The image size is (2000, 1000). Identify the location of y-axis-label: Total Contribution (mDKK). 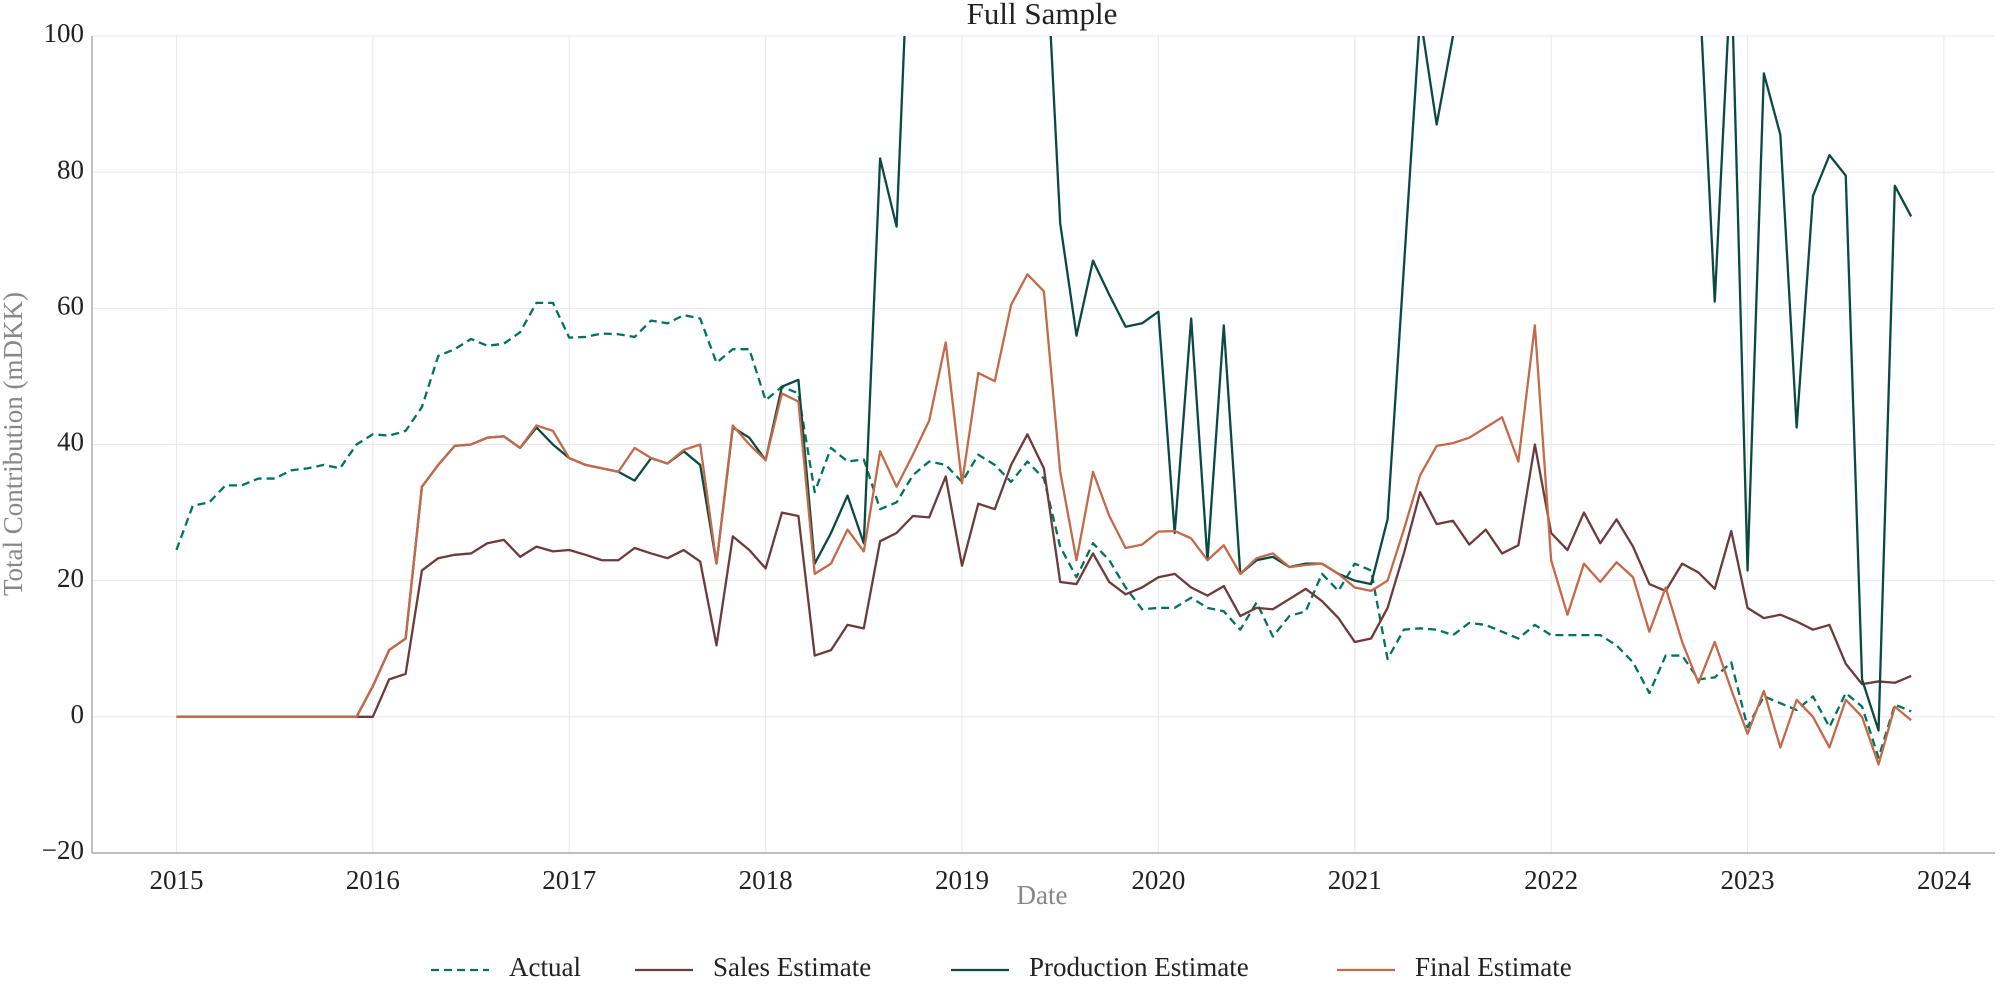
(14, 444).